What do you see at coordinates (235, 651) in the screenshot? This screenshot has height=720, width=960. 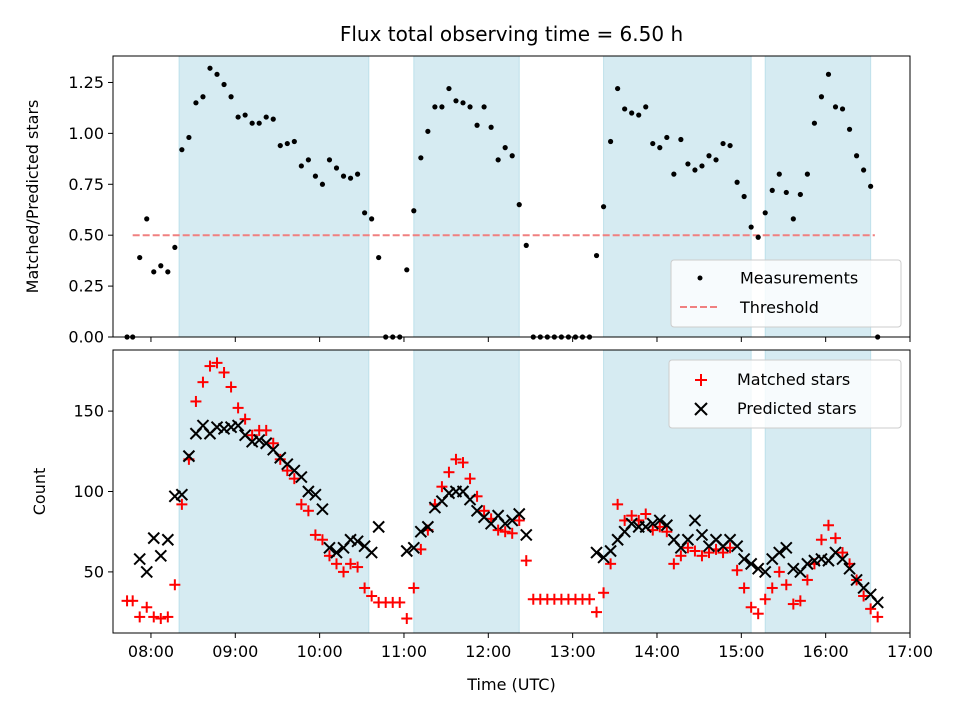 I see `bottom-xtick-label-1: 09:00` at bounding box center [235, 651].